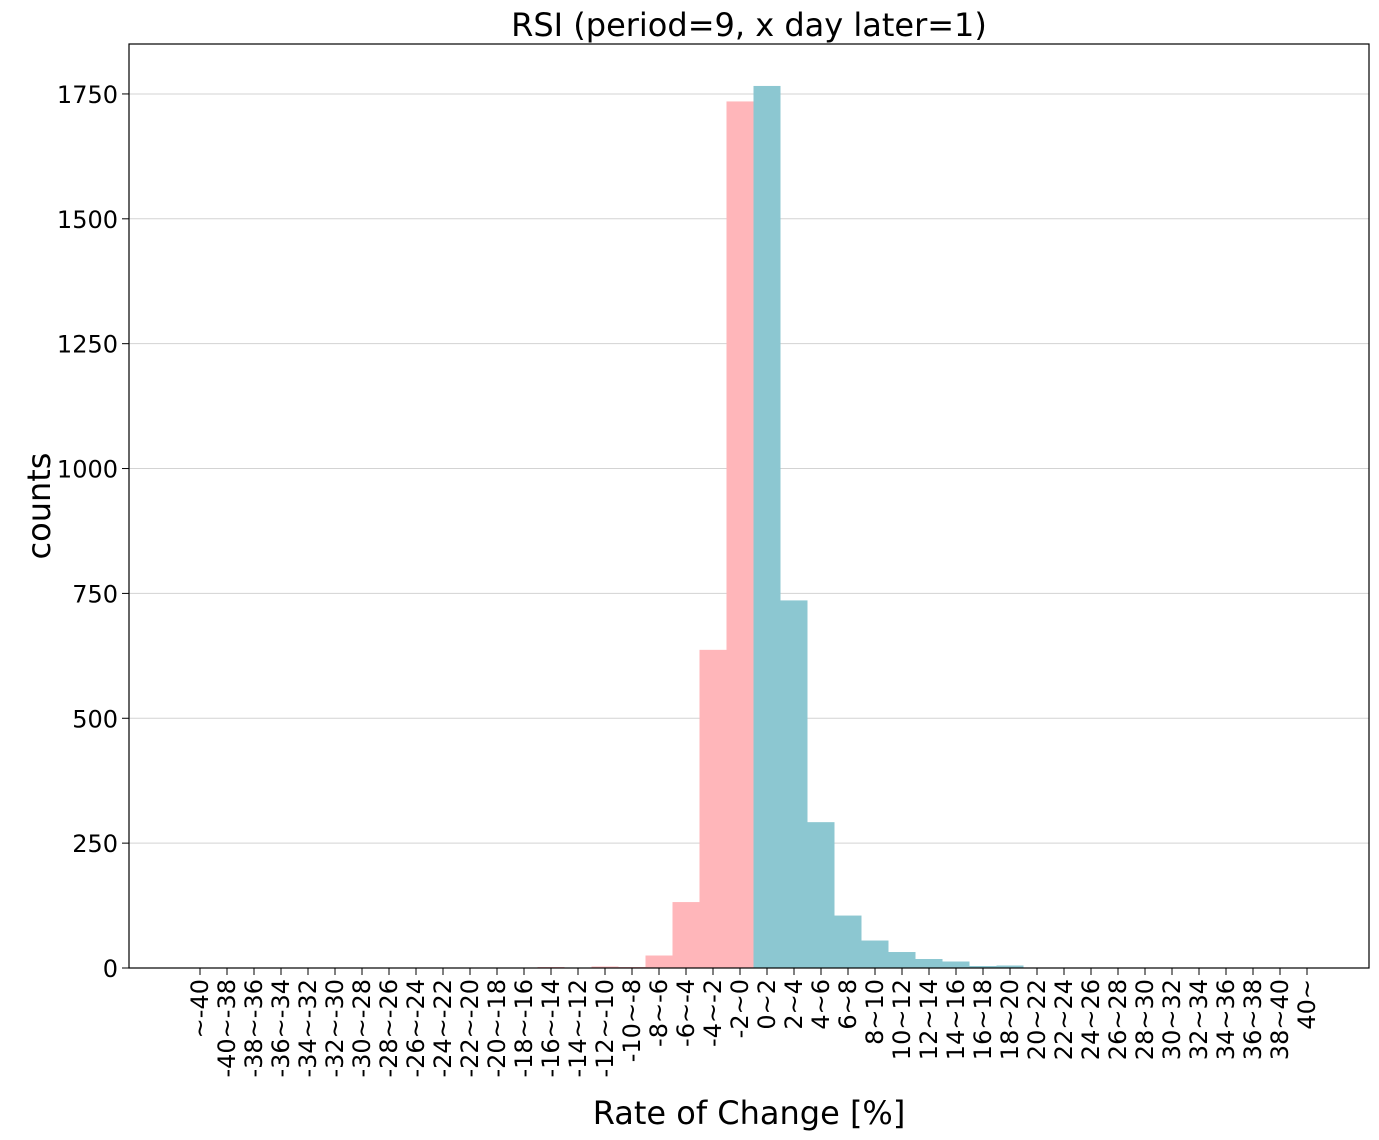 Image resolution: width=1379 pixels, height=1140 pixels. What do you see at coordinates (686, 1013) in the screenshot?
I see `x-tick-label: -6~-4` at bounding box center [686, 1013].